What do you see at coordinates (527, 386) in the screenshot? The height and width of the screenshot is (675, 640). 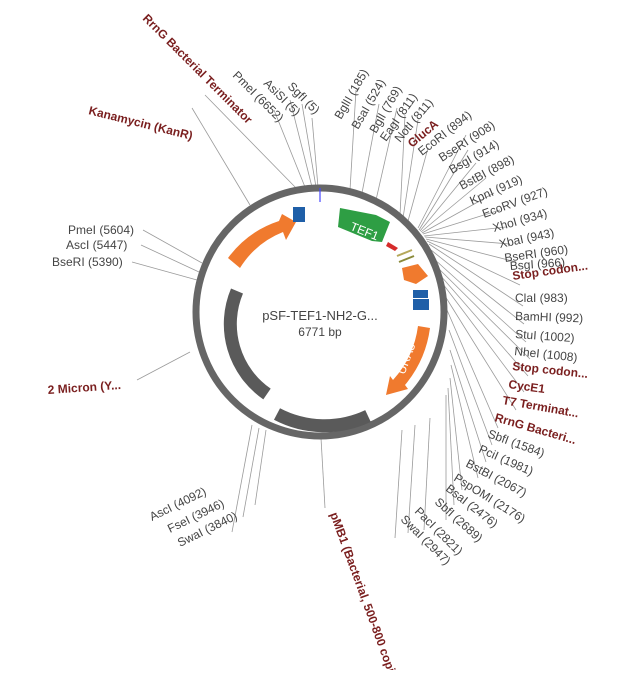 I see `feature-cyce1: CycE1` at bounding box center [527, 386].